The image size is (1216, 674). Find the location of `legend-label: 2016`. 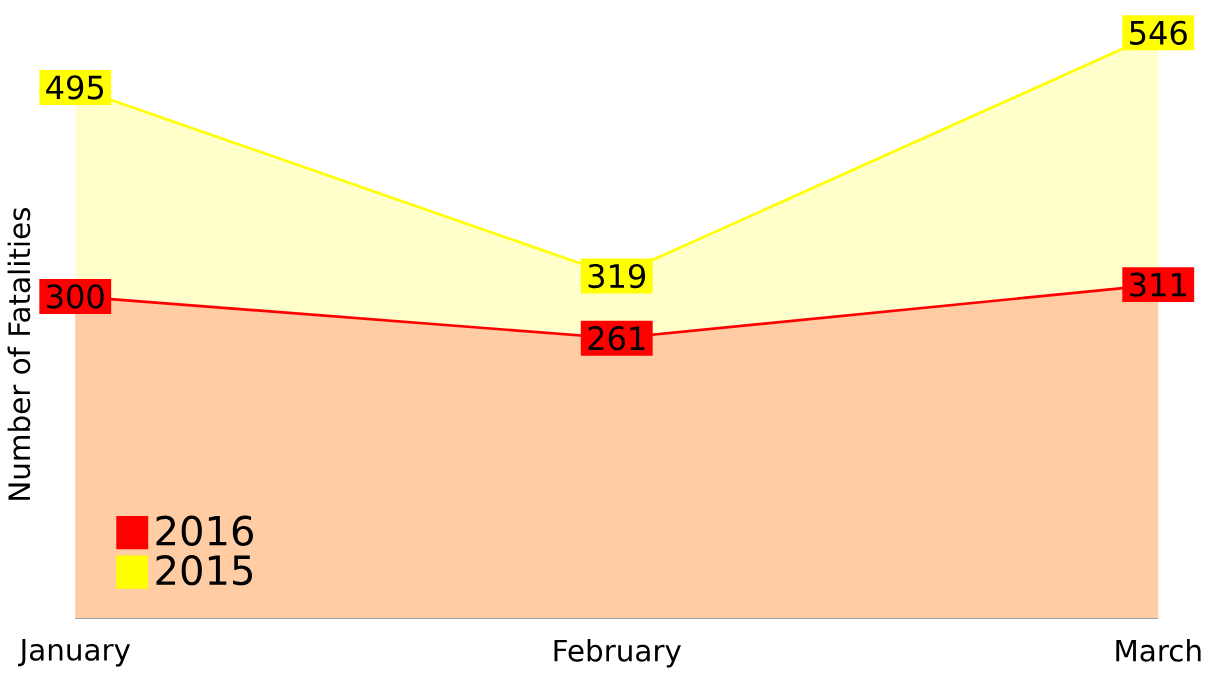

legend-label: 2016 is located at coordinates (204, 530).